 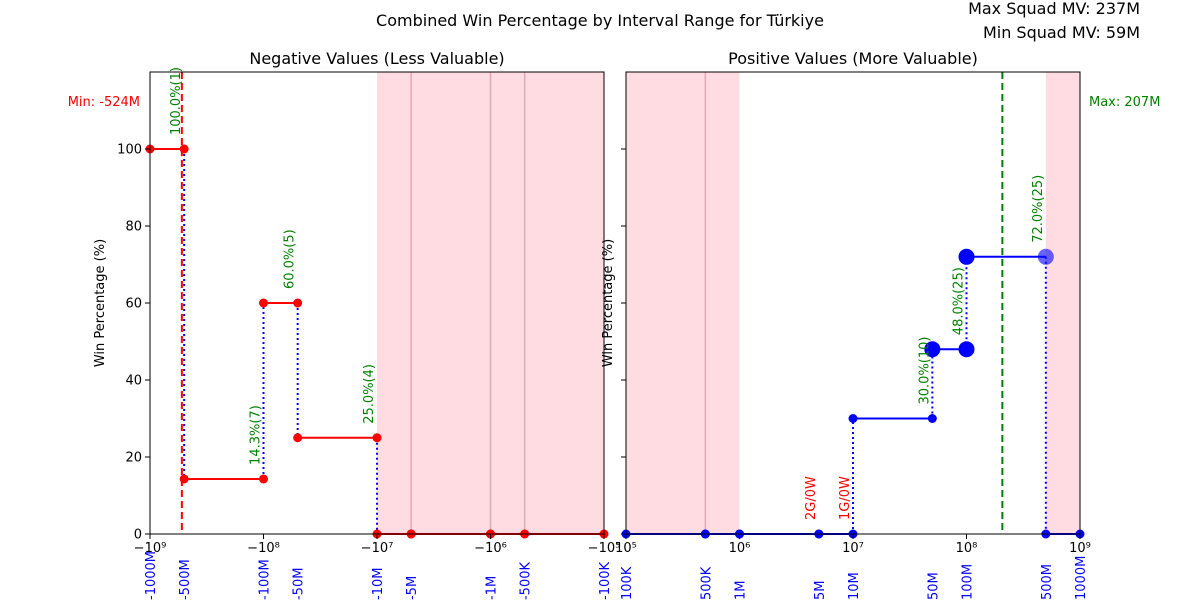 What do you see at coordinates (820, 590) in the screenshot?
I see `interval-label-3: 5M` at bounding box center [820, 590].